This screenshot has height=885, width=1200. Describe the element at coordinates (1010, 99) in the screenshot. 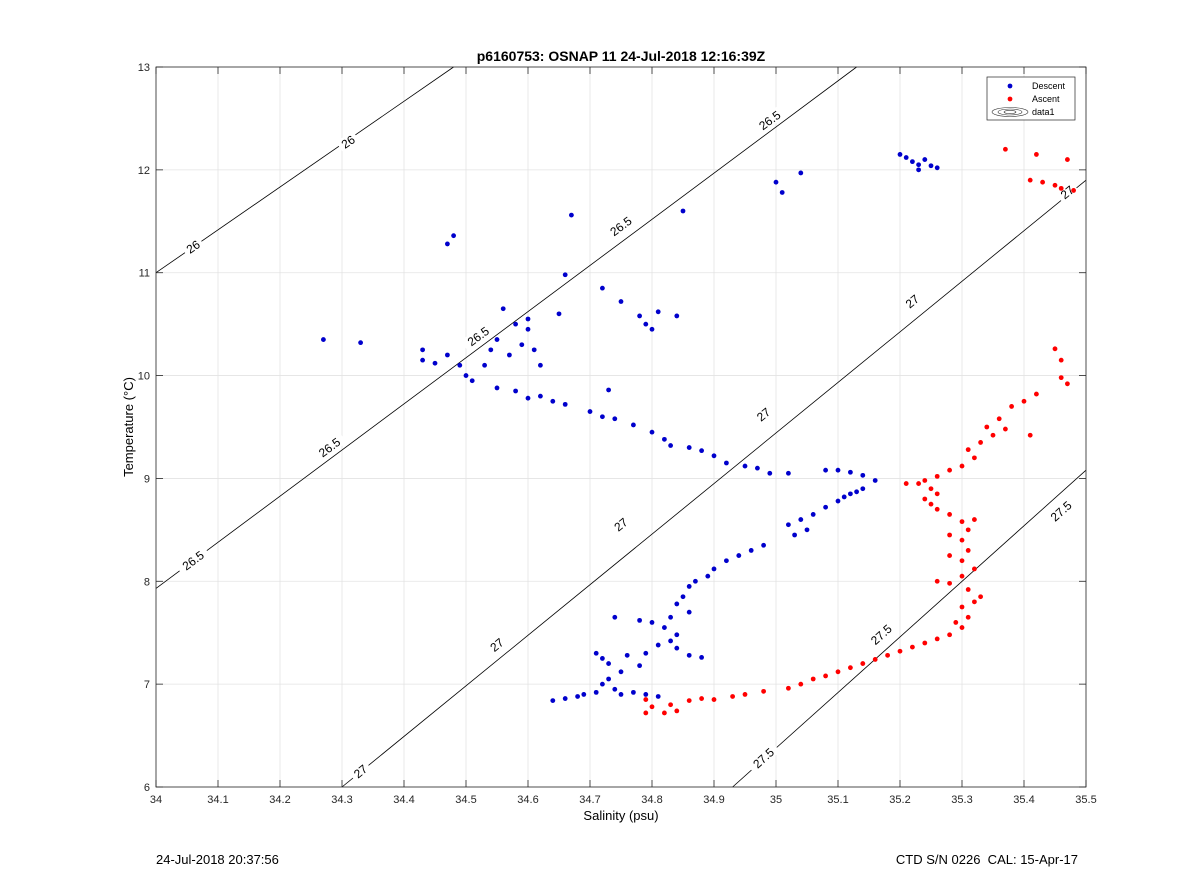

I see `legend-marker-ascent` at that location.